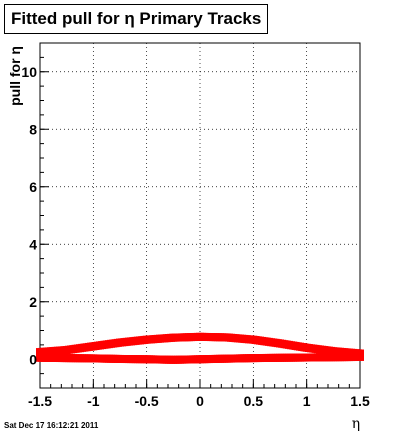 The width and height of the screenshot is (400, 433). Describe the element at coordinates (360, 401) in the screenshot. I see `x-tick-label: 1.5` at that location.